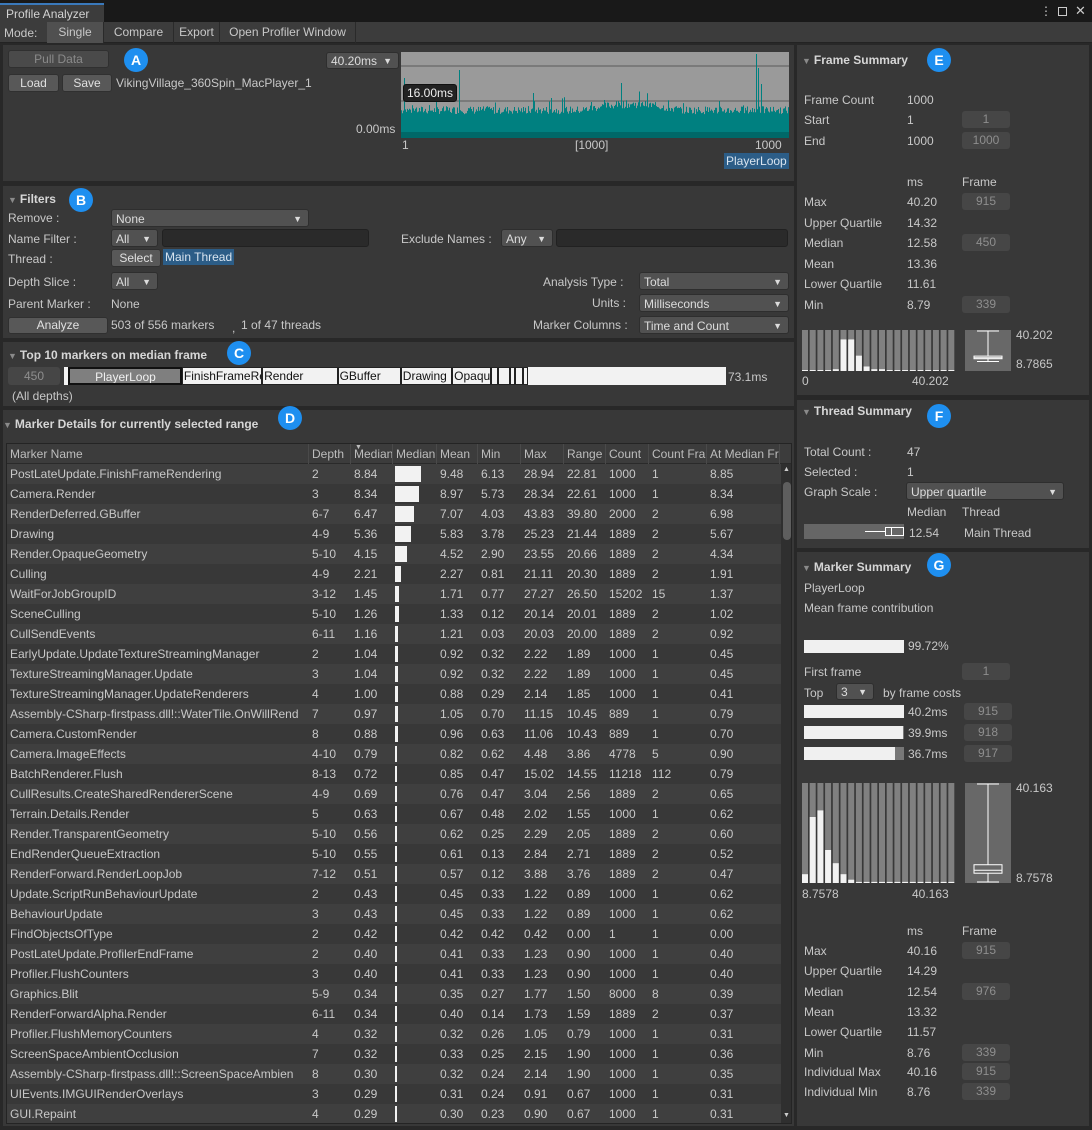 The width and height of the screenshot is (1092, 1130). I want to click on tab-single: Single, so click(75, 32).